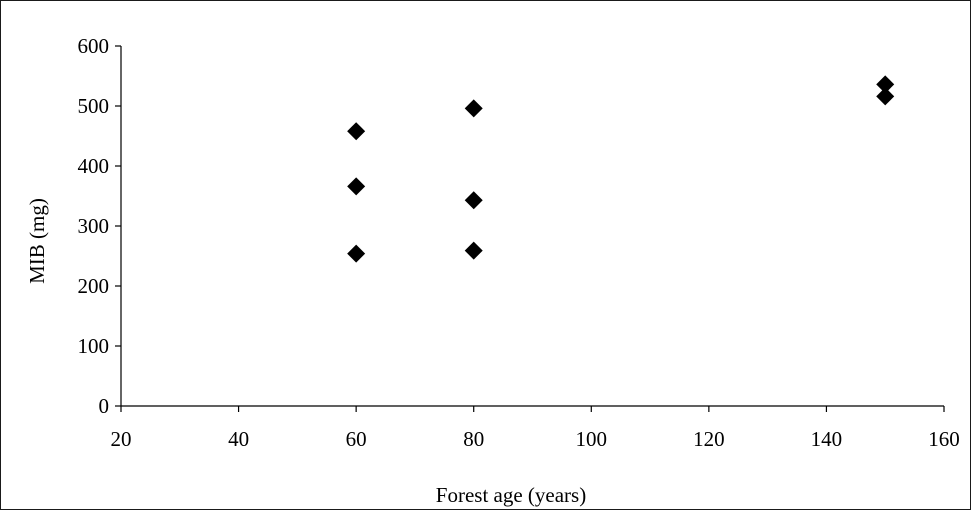 Image resolution: width=971 pixels, height=514 pixels. Describe the element at coordinates (94, 346) in the screenshot. I see `y-tick-label: 100` at that location.